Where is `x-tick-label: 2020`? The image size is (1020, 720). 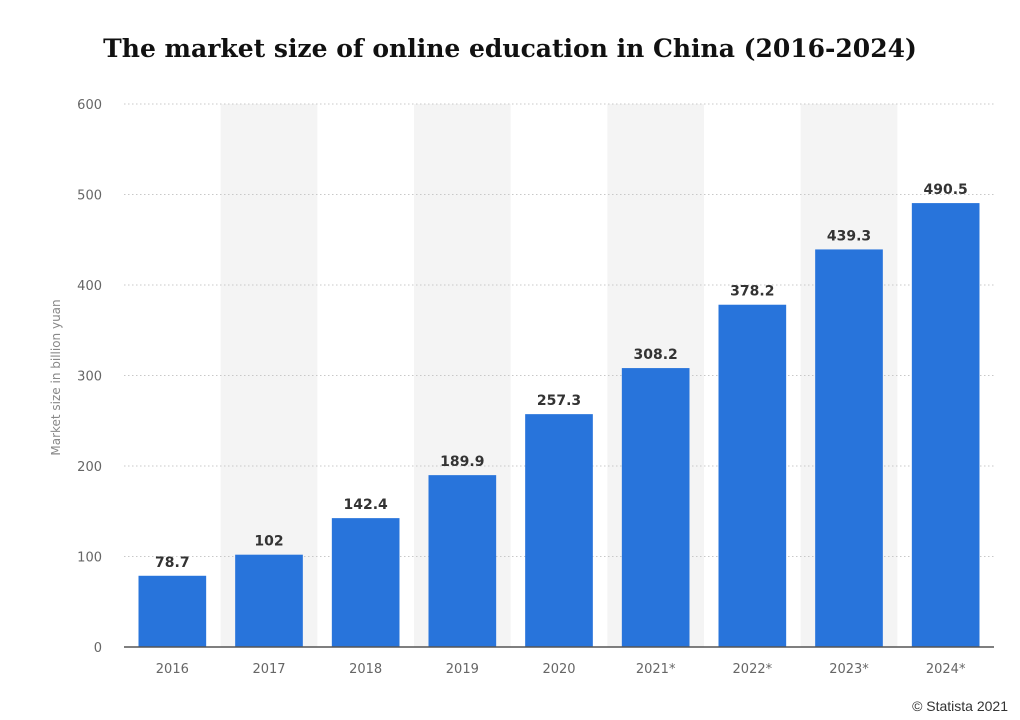 x-tick-label: 2020 is located at coordinates (558, 669).